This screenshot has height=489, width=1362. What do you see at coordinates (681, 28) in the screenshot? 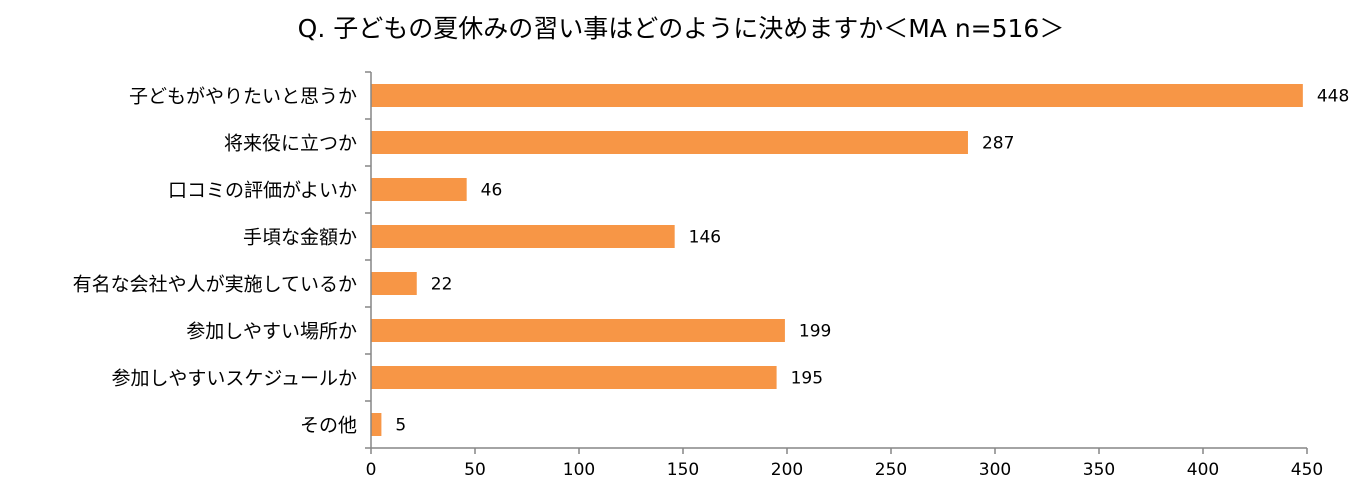
I see `chart-title: Q. 子どもの夏休みの習い事はどのように決めますか＜MA n=516＞` at bounding box center [681, 28].